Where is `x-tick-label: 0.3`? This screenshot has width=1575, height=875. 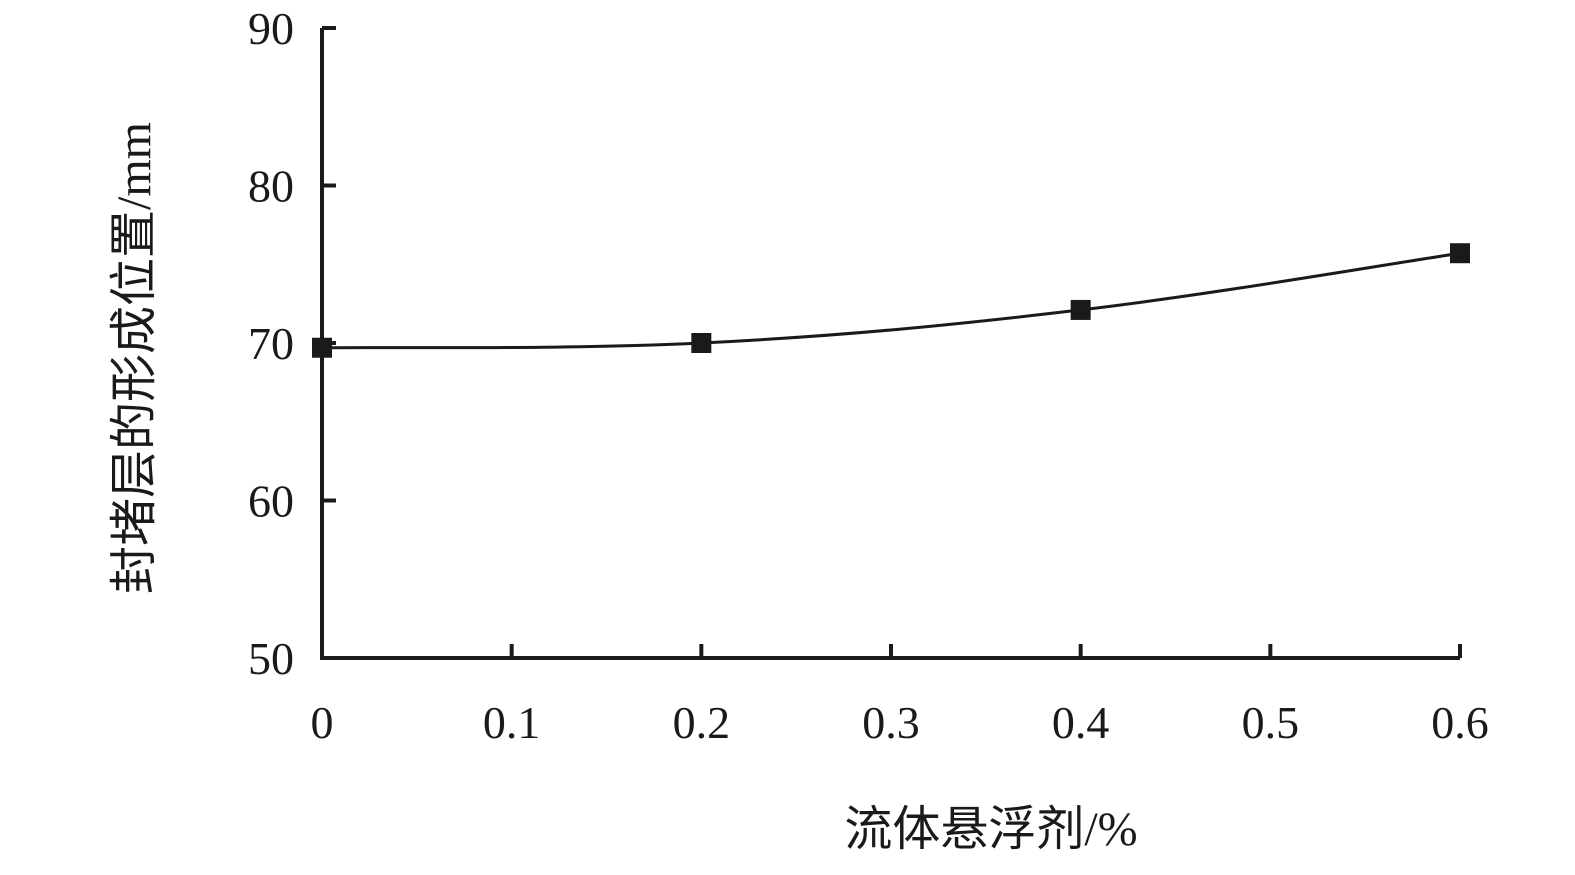
x-tick-label: 0.3 is located at coordinates (891, 722).